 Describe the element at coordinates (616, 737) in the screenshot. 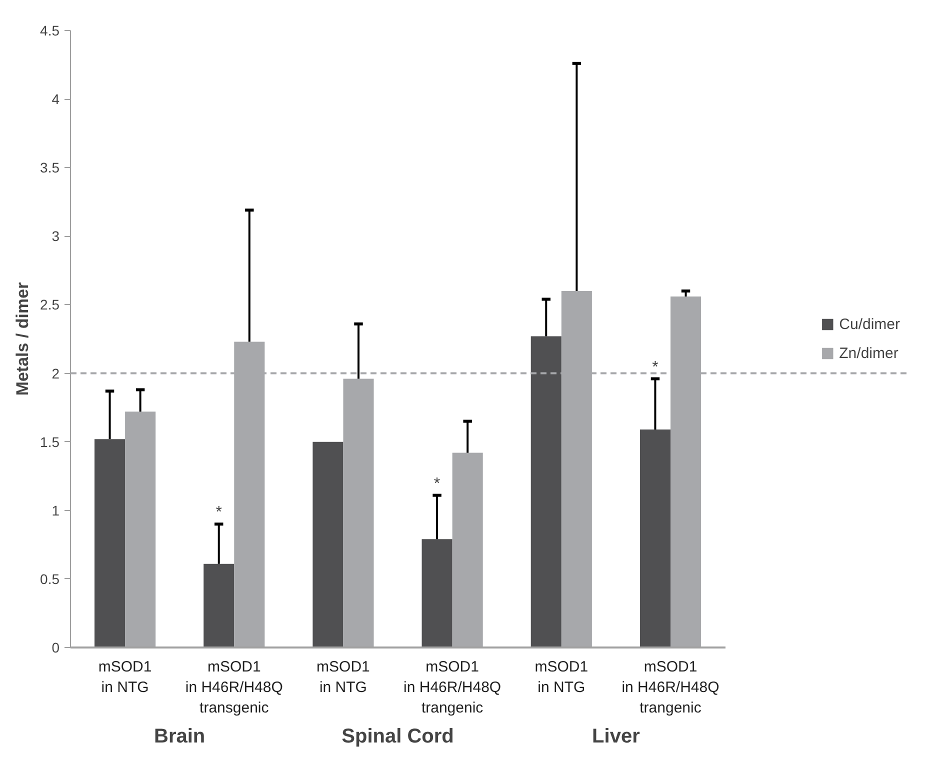

I see `text: Liver` at that location.